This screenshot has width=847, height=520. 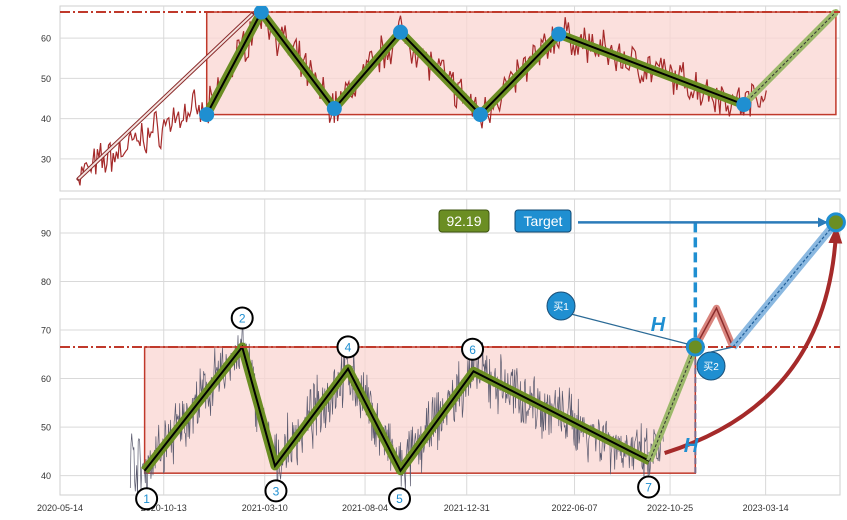 I want to click on pivot-label-4: 4, so click(x=348, y=347).